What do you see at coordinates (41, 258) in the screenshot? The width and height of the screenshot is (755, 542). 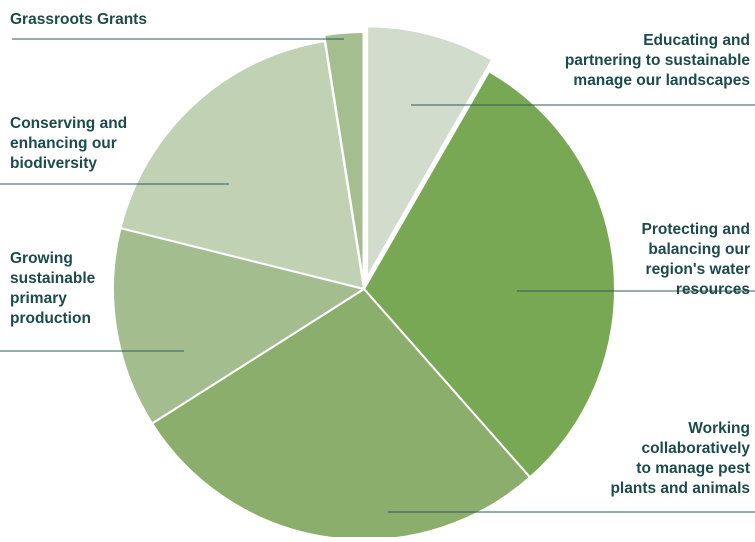 I see `slice-label-line: Growing` at bounding box center [41, 258].